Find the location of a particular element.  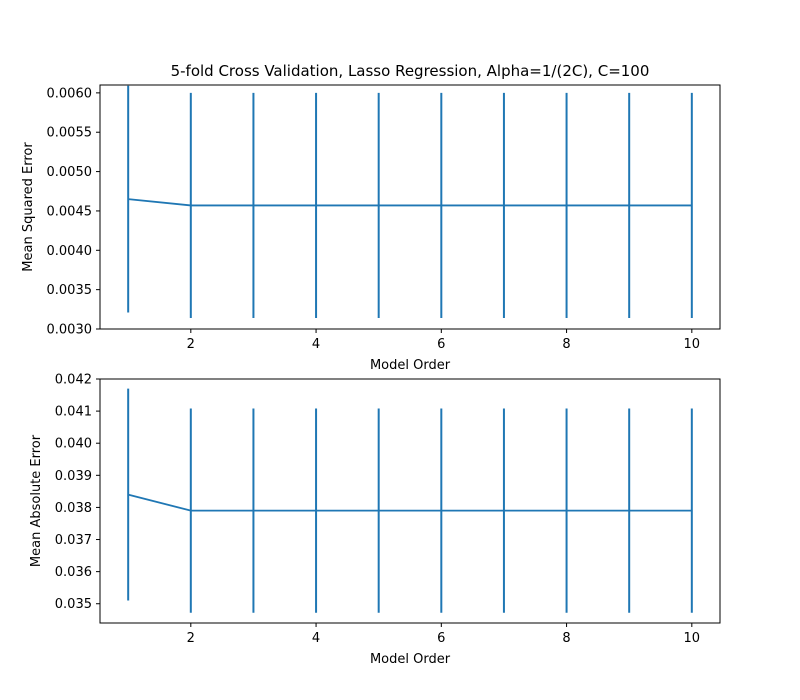

mse-y-tick-label: 0.0045 is located at coordinates (70, 211).